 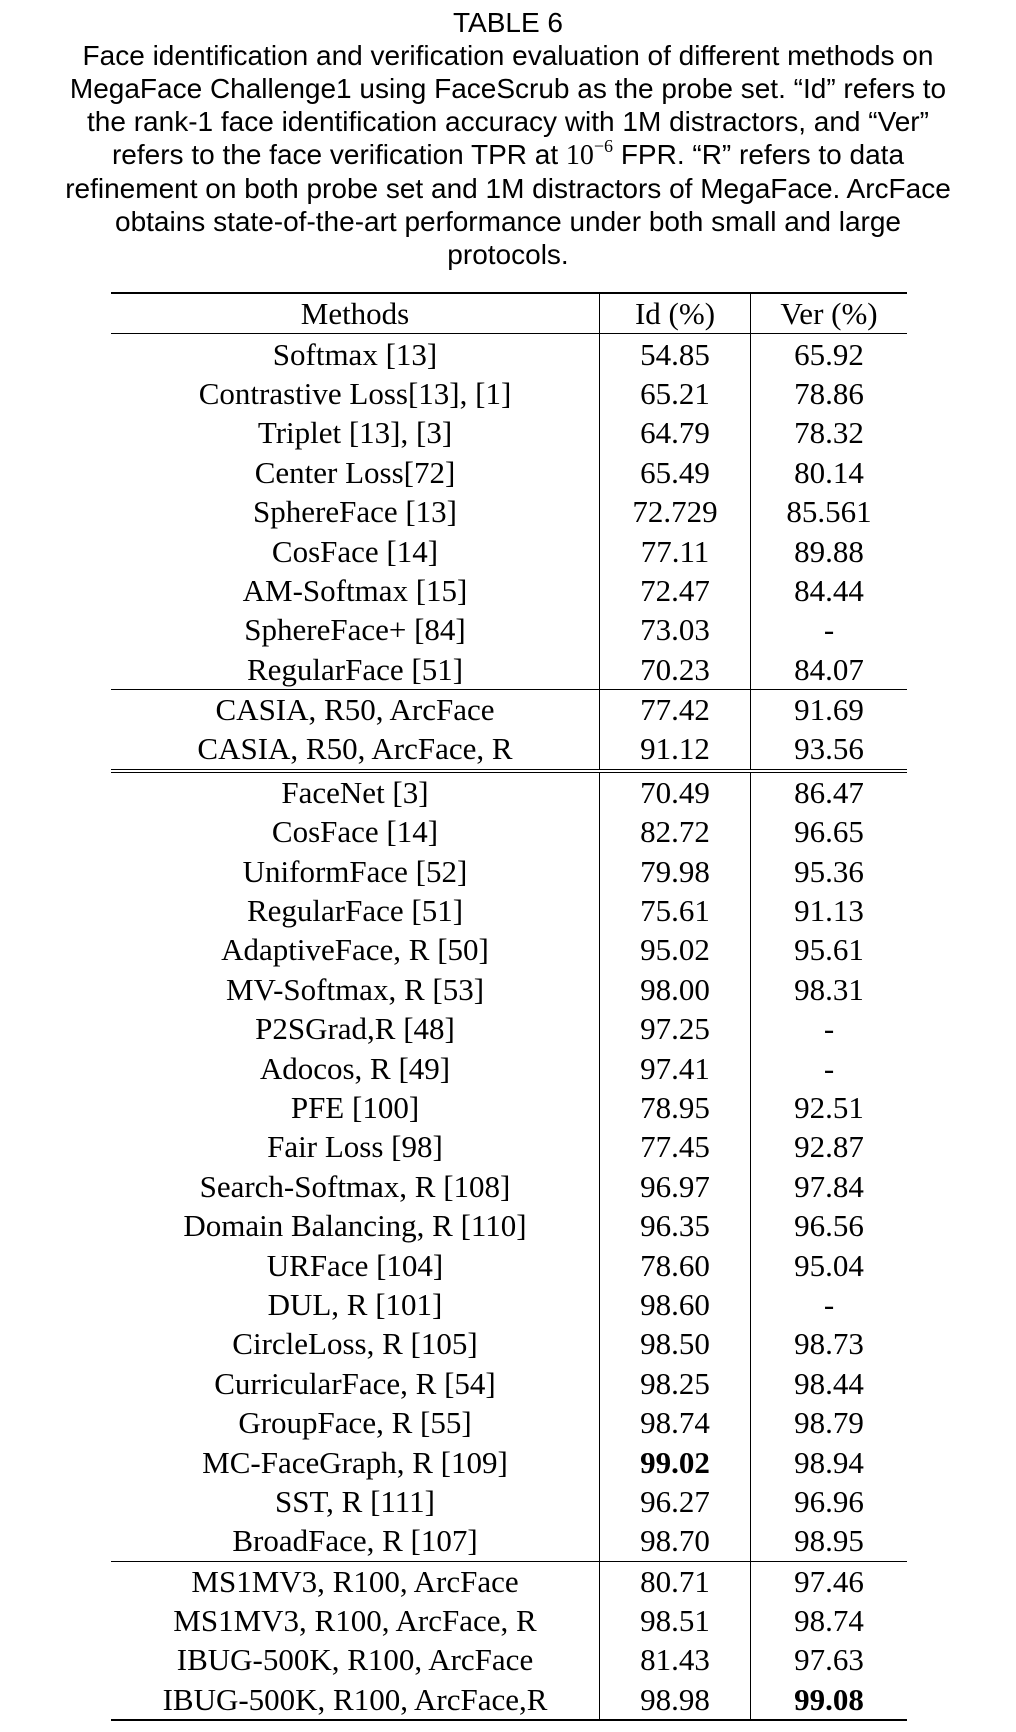 I want to click on header-ver: Ver (%), so click(x=828, y=313).